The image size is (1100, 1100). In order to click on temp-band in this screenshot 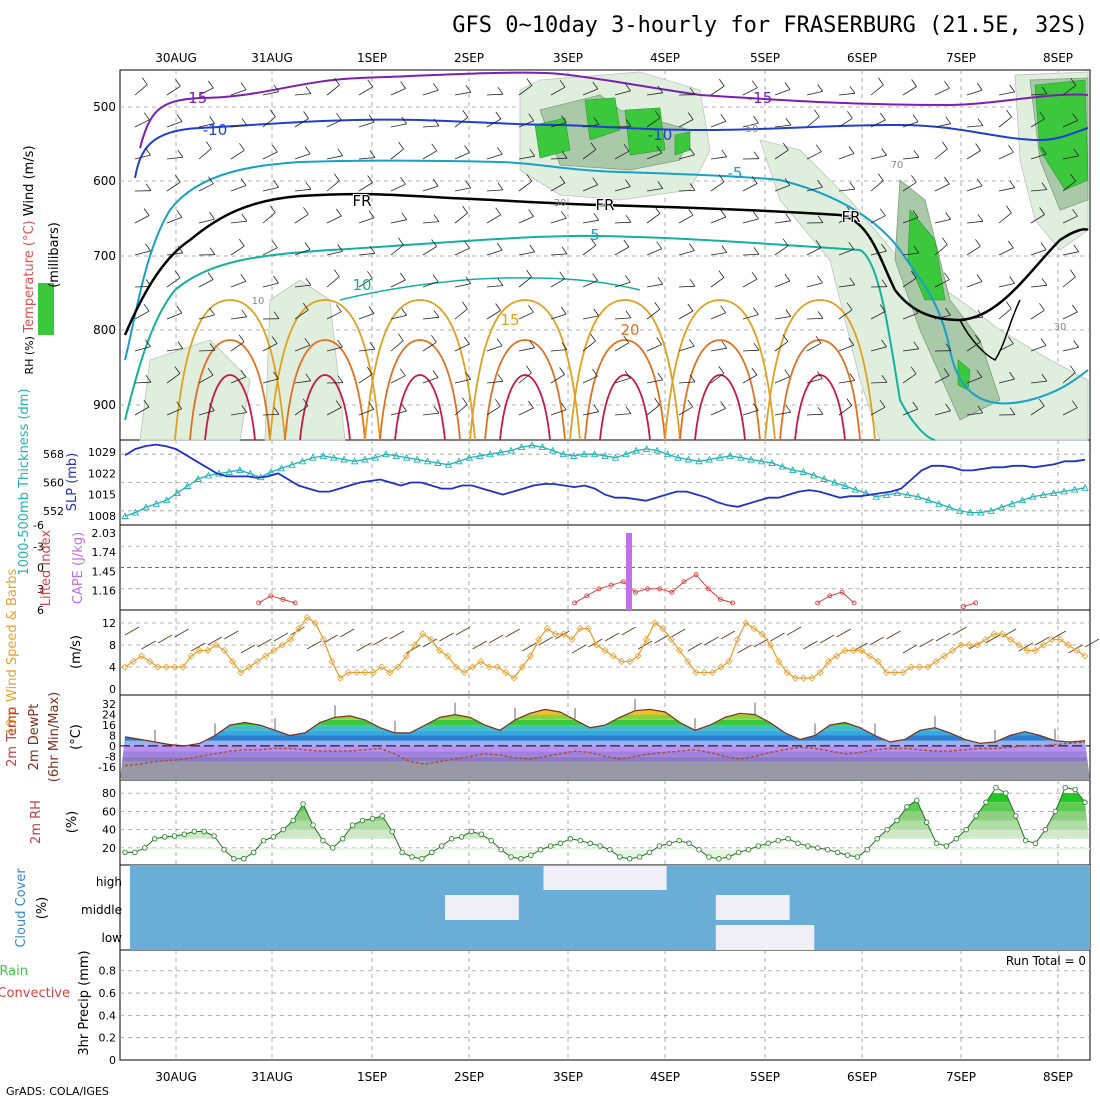, I will do `click(605, 770)`.